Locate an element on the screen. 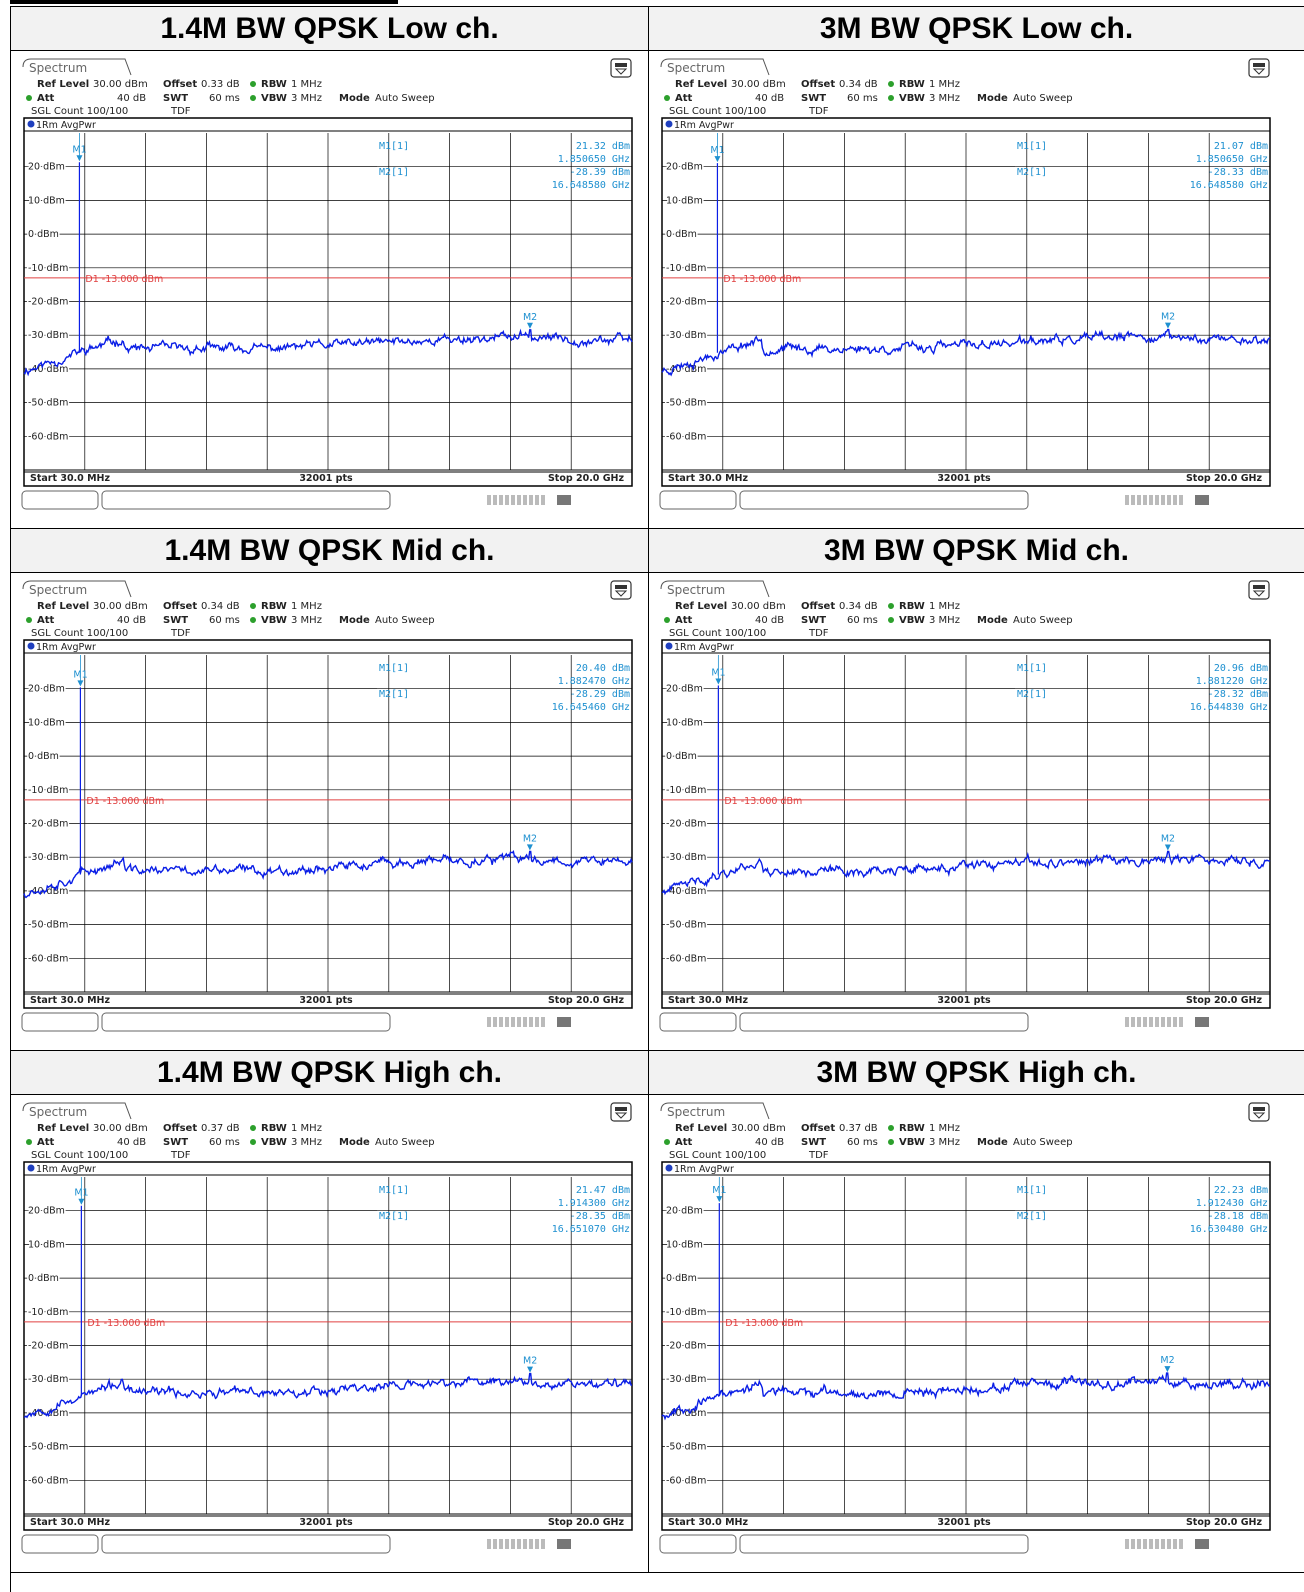 The width and height of the screenshot is (1304, 1592). marker-m2-level: -28.39 dBm is located at coordinates (600, 172).